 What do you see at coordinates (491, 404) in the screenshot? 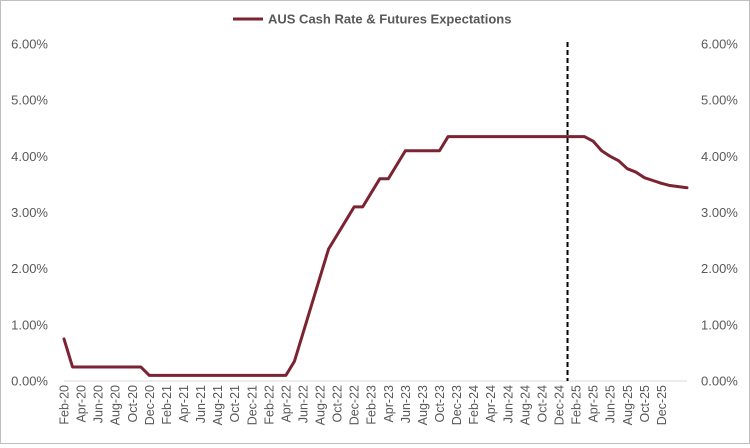
I see `x-tick-label: Apr-24` at bounding box center [491, 404].